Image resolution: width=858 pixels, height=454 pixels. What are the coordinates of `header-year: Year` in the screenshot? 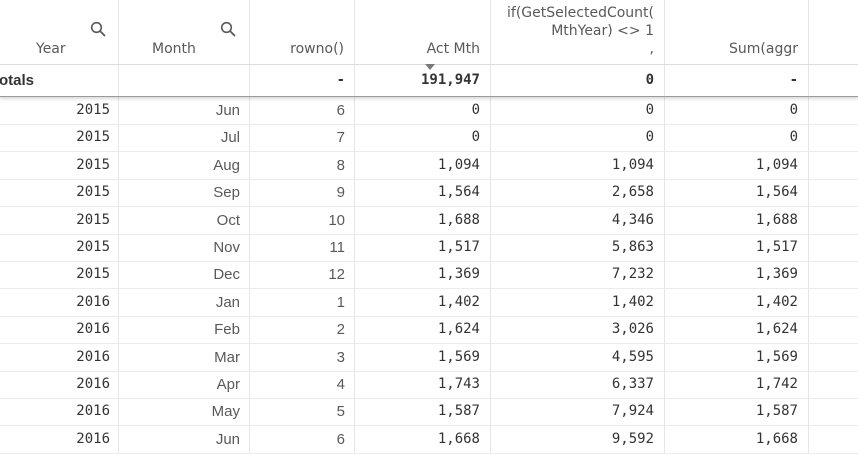 It's located at (59, 32).